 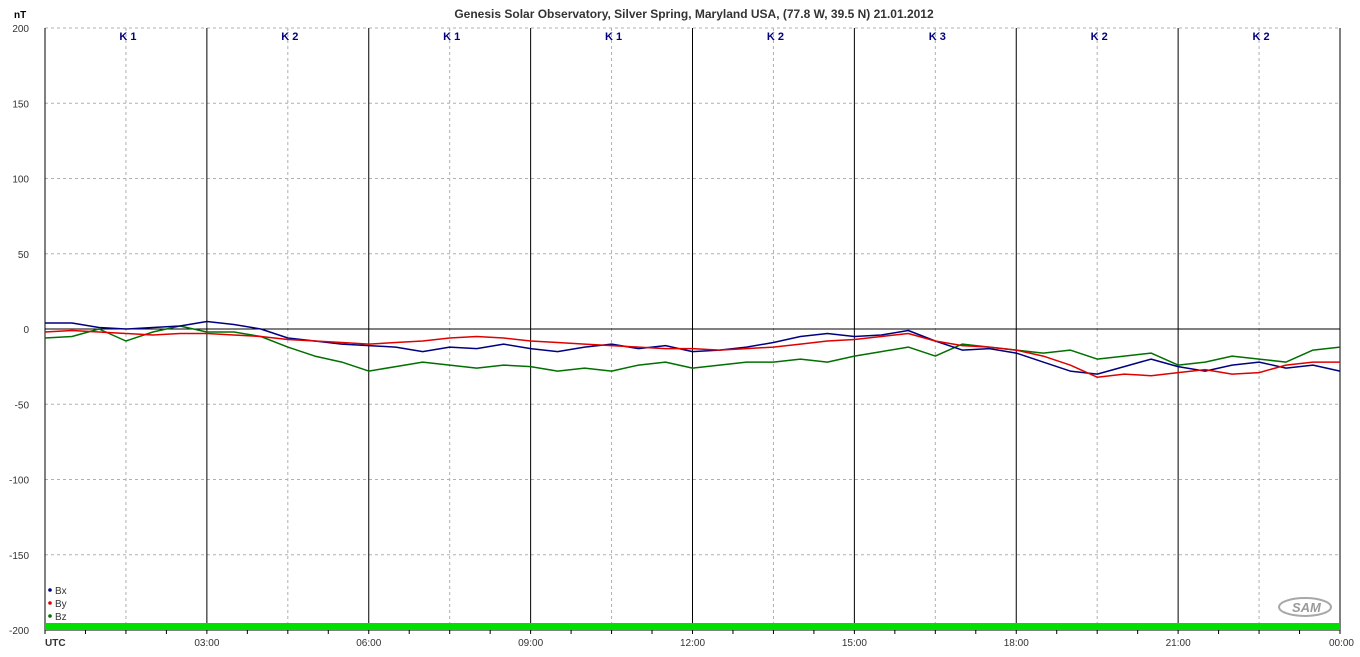 What do you see at coordinates (61, 591) in the screenshot?
I see `legend-label-bx: Bx` at bounding box center [61, 591].